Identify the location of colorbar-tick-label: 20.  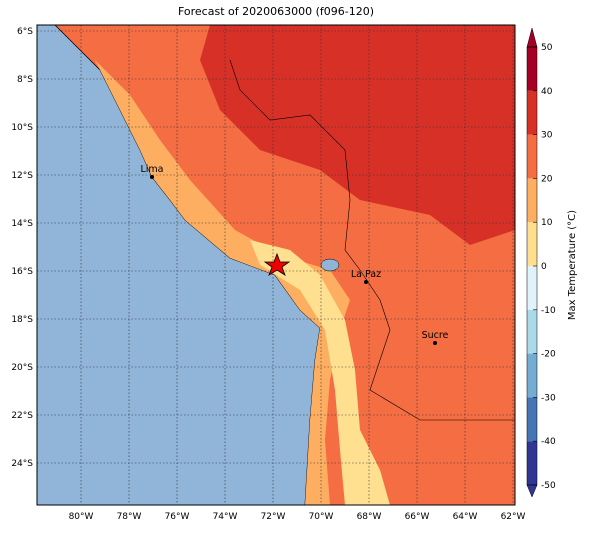
(547, 179).